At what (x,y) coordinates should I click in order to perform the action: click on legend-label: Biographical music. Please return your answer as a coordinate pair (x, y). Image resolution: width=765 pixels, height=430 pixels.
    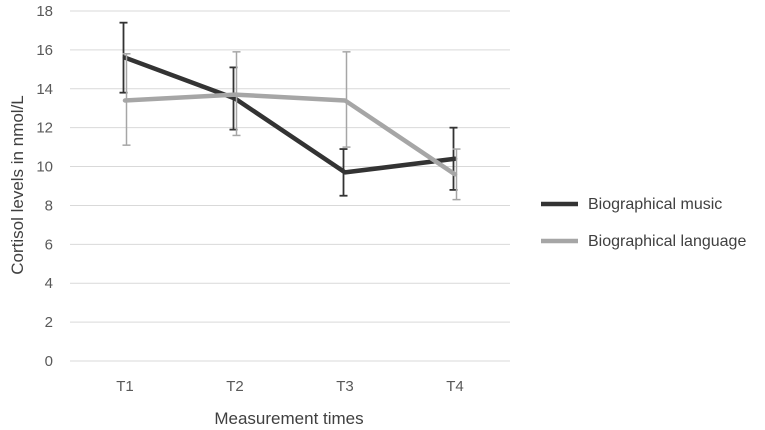
    Looking at the image, I should click on (655, 204).